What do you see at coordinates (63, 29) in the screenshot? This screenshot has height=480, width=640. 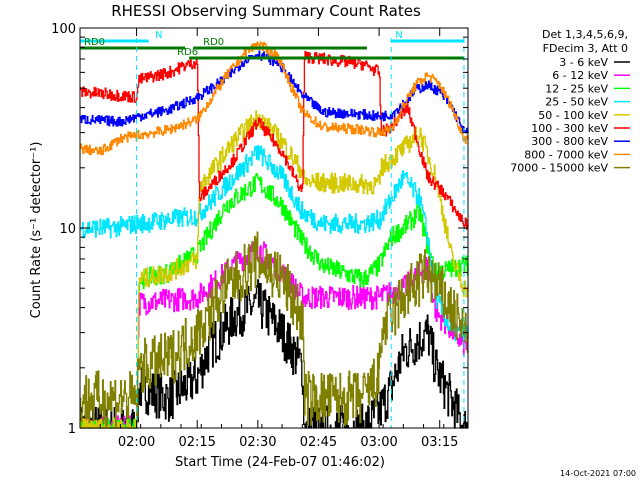 I see `y-tick-label-2: 100` at bounding box center [63, 29].